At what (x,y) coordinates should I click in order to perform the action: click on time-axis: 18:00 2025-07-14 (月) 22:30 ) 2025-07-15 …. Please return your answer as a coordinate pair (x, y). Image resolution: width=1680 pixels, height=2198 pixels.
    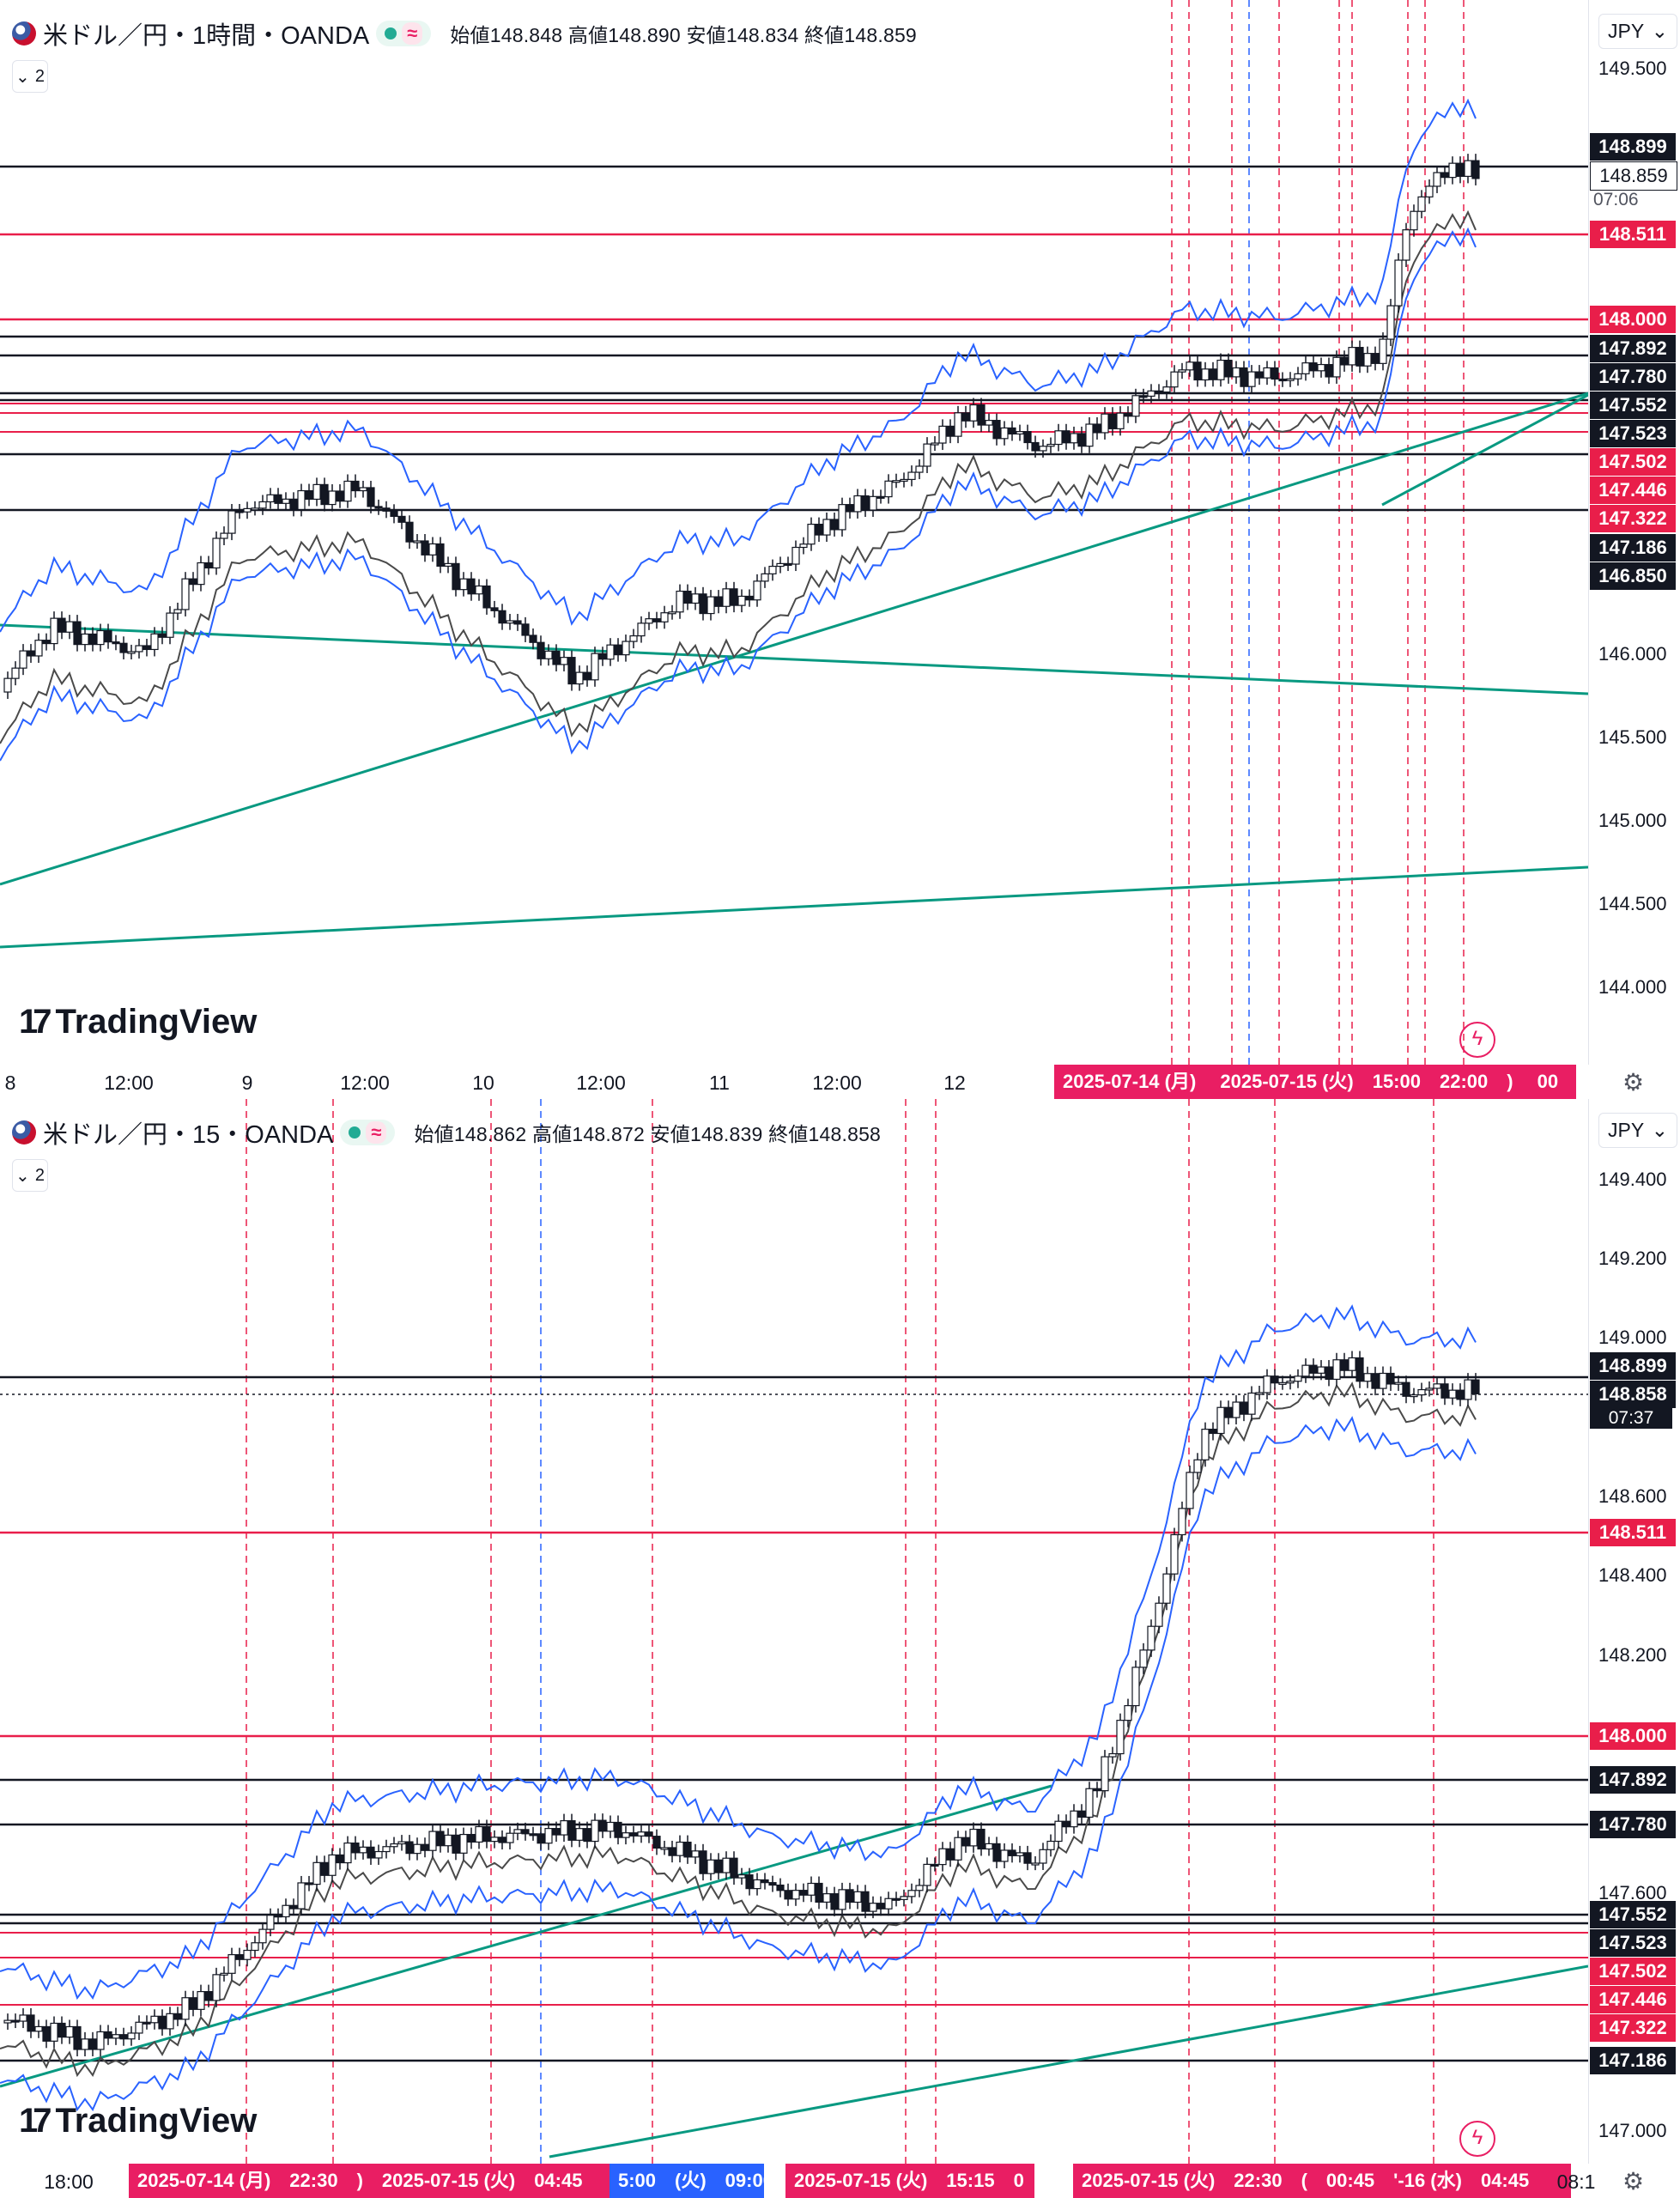
    Looking at the image, I should click on (798, 2181).